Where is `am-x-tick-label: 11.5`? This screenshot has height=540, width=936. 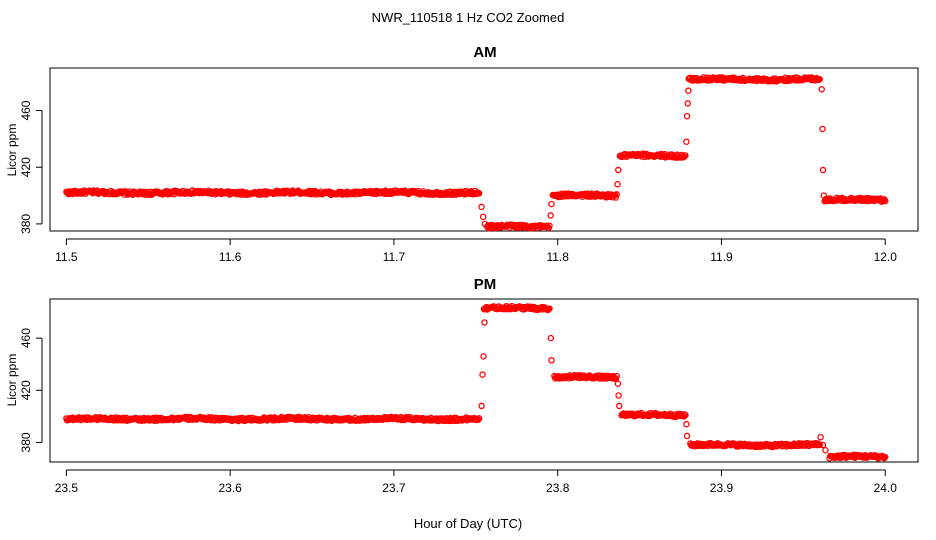 am-x-tick-label: 11.5 is located at coordinates (66, 257).